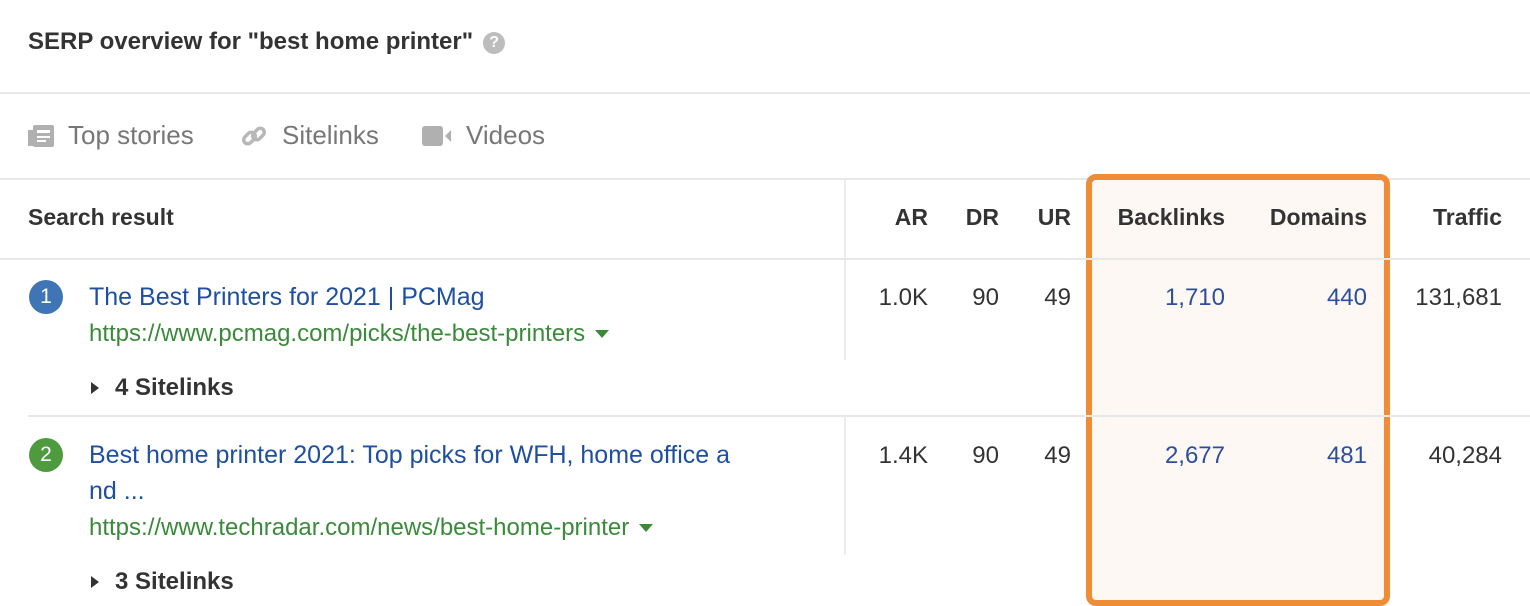 The height and width of the screenshot is (606, 1530). I want to click on domains-link: 440, so click(1346, 297).